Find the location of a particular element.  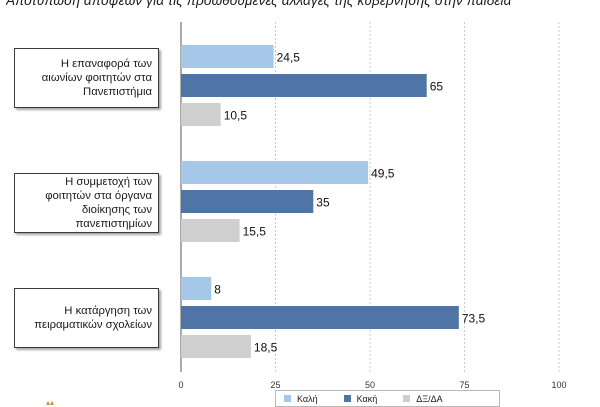

legend-item-dkna: ΔΞ/ΔΑ is located at coordinates (423, 398).